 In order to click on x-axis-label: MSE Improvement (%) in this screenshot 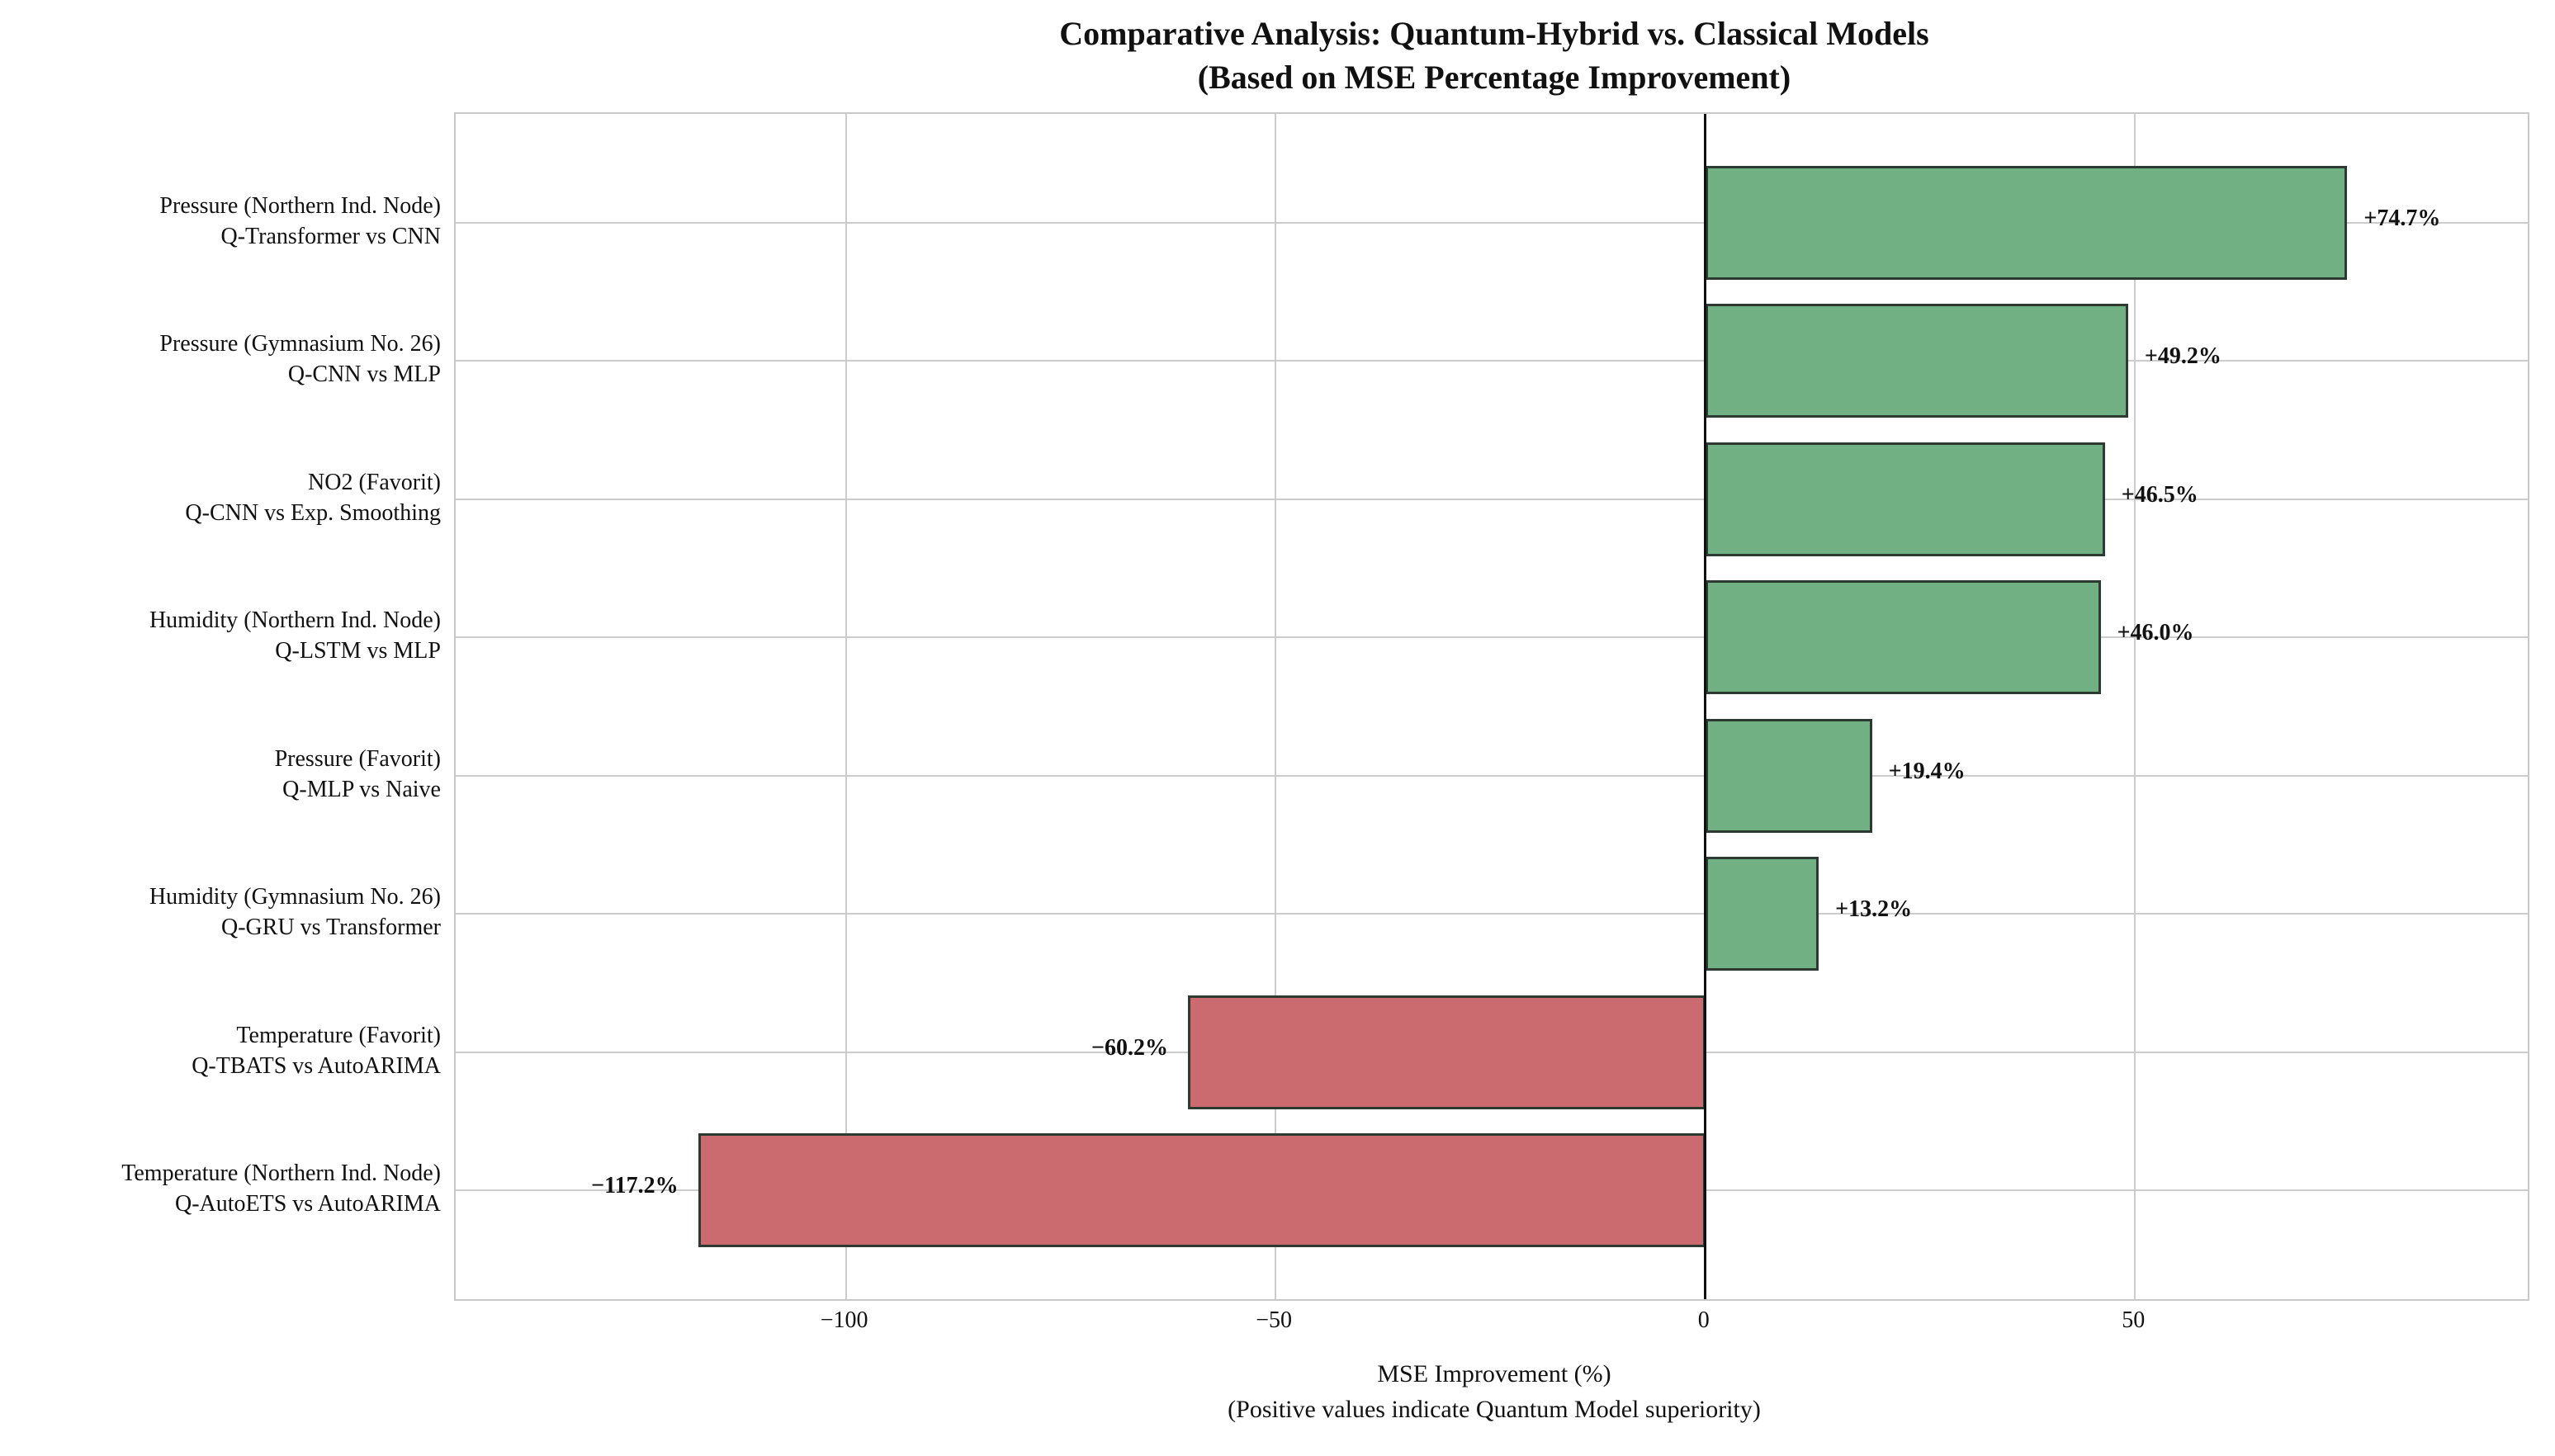, I will do `click(1494, 1373)`.